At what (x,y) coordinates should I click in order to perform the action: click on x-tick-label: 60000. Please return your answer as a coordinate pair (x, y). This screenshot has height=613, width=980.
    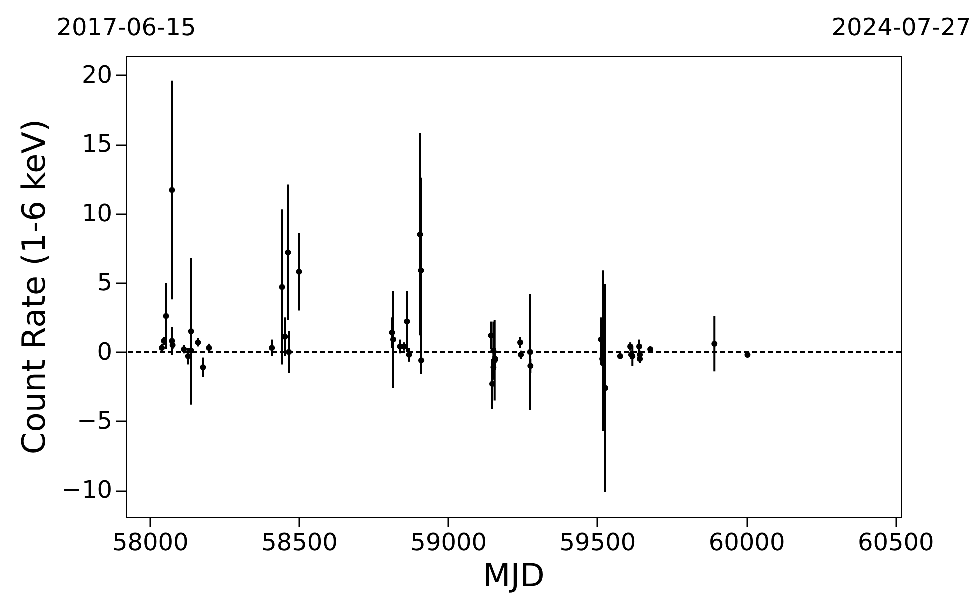
    Looking at the image, I should click on (747, 542).